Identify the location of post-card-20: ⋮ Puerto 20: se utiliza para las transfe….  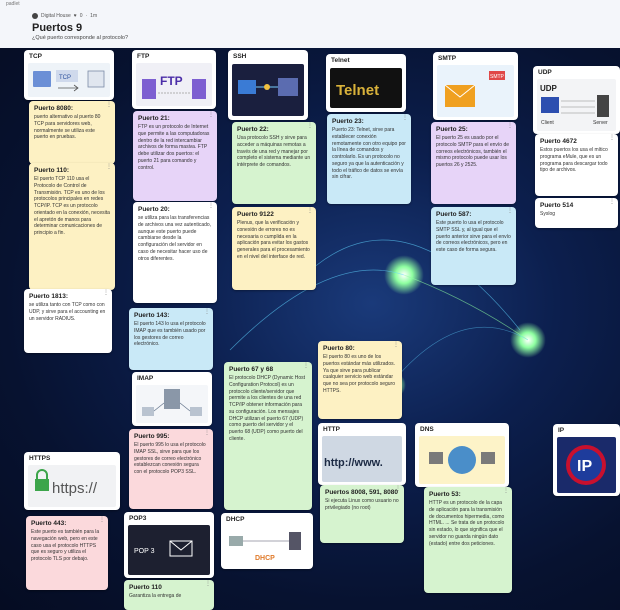
(175, 252).